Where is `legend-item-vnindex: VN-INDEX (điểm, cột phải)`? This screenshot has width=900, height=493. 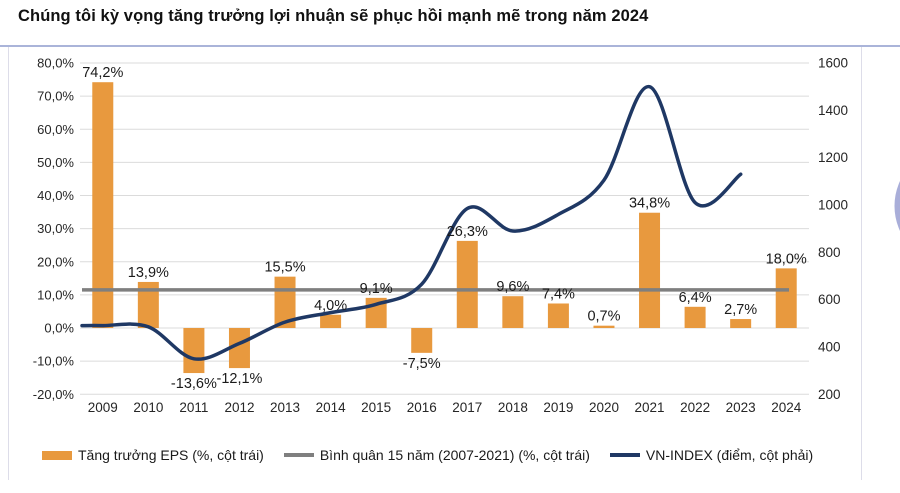
legend-item-vnindex: VN-INDEX (điểm, cột phải) is located at coordinates (711, 455).